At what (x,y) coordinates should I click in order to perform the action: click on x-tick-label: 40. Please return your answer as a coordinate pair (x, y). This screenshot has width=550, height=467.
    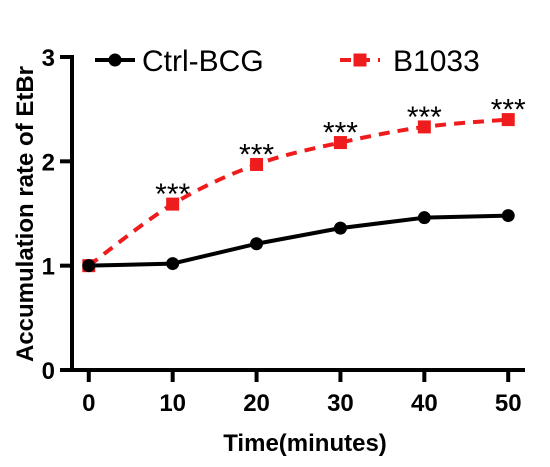
    Looking at the image, I should click on (424, 403).